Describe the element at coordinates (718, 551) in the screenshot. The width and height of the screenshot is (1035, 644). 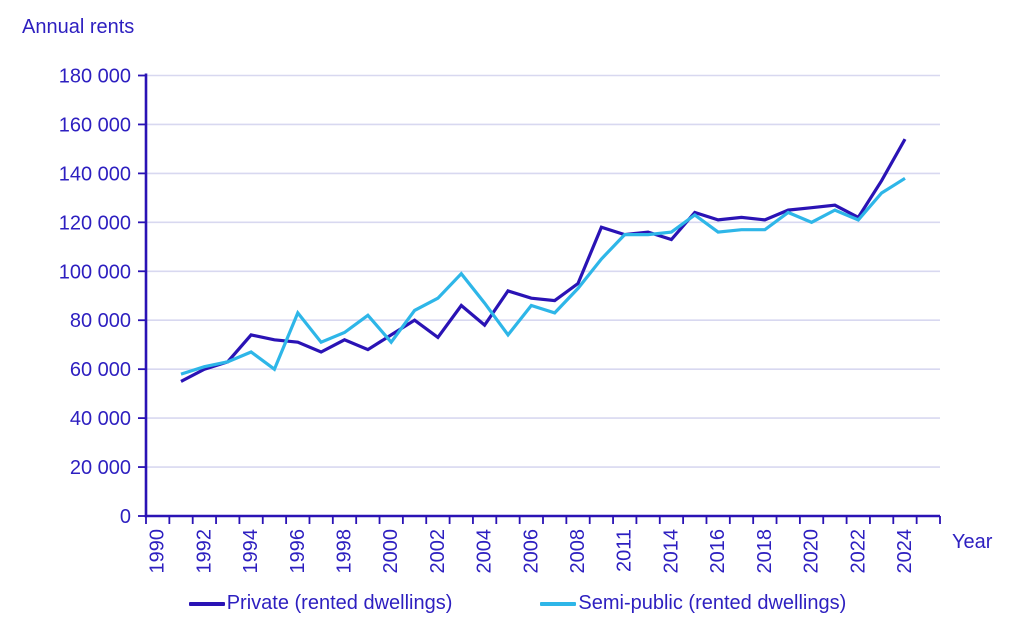
I see `x-tick-label: 2016` at that location.